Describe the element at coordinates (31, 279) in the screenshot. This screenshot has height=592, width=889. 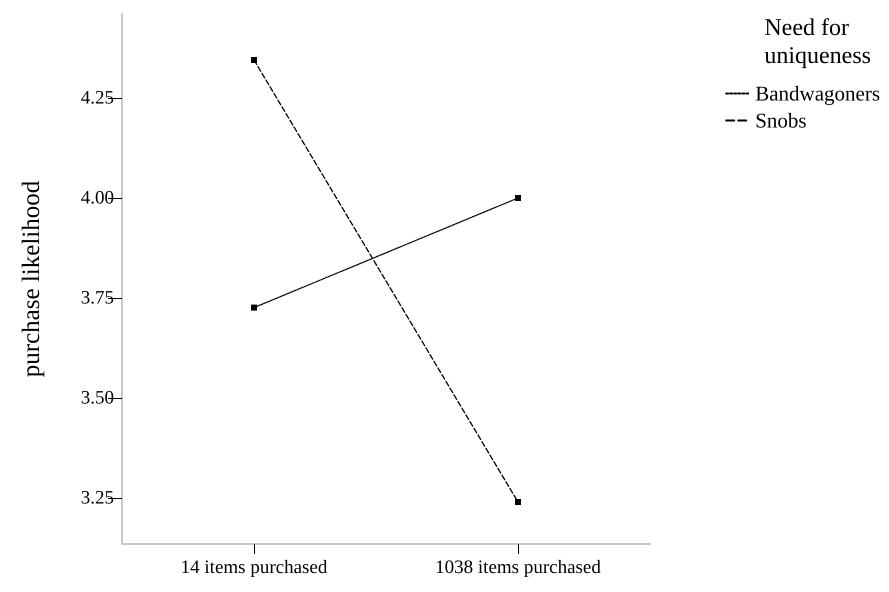
I see `y-axis-title: purchase likelihood` at that location.